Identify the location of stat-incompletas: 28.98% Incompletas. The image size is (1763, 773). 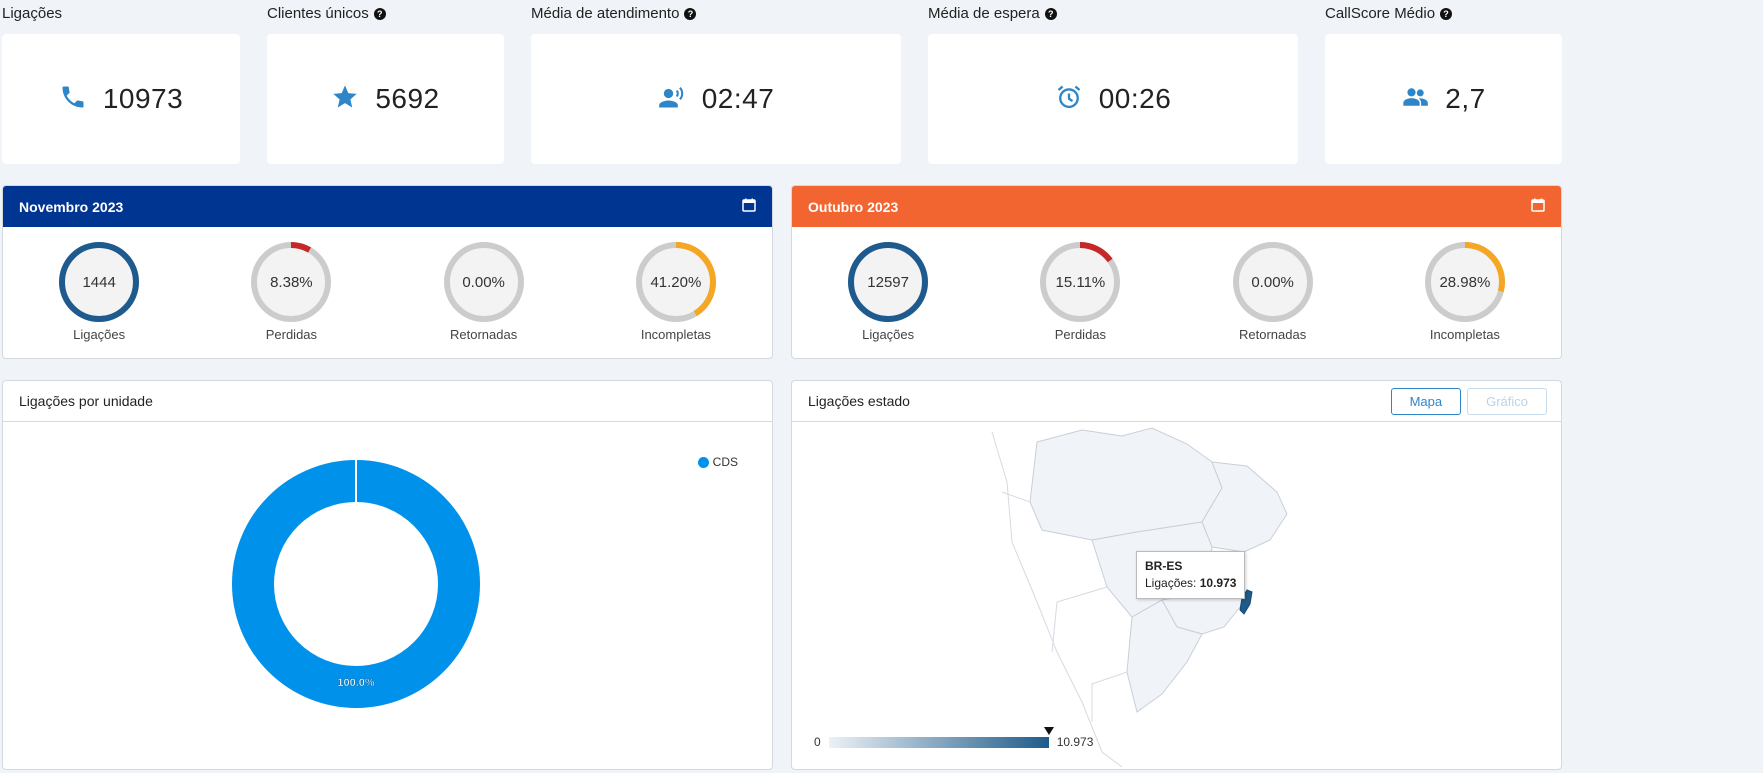
(1465, 291).